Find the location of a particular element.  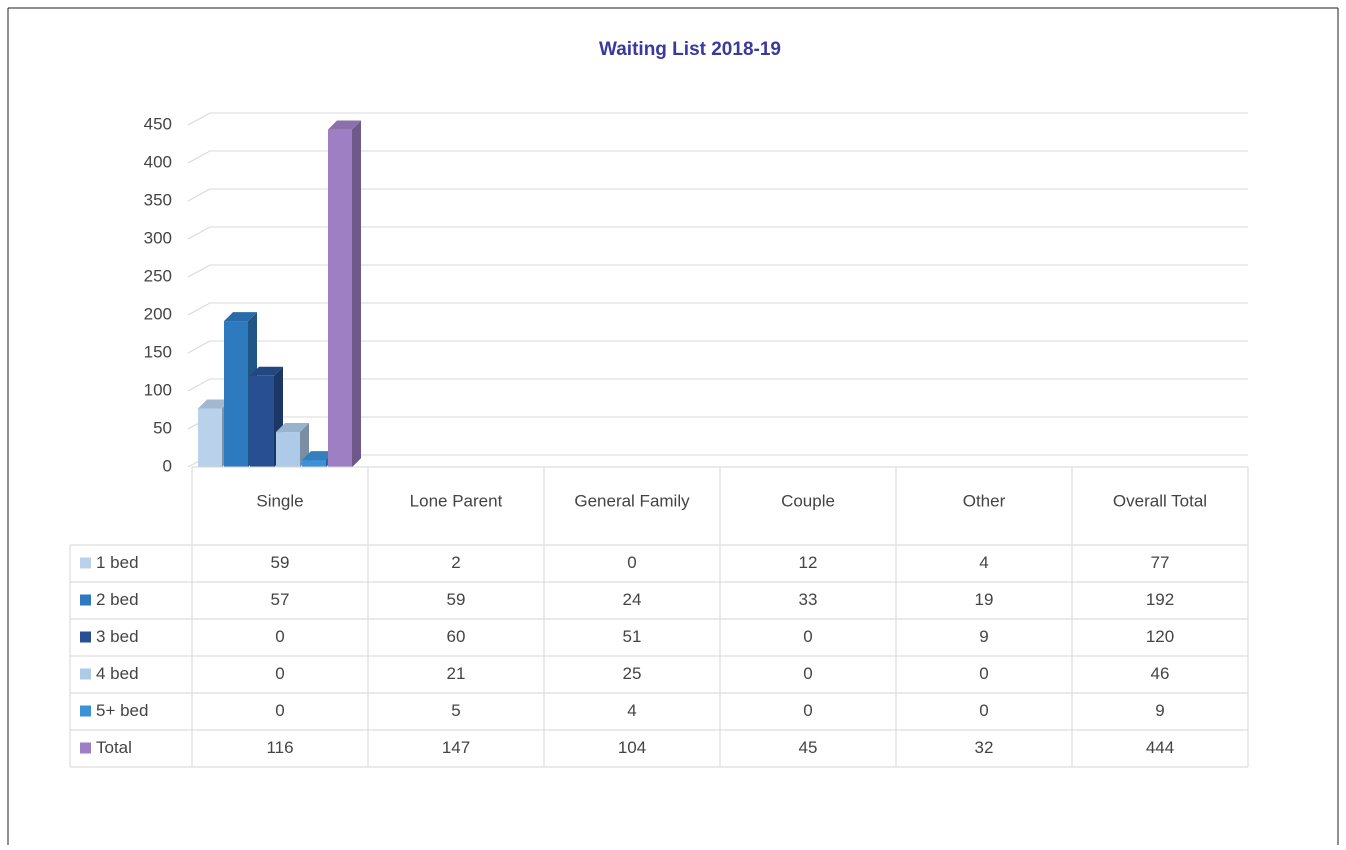

table-value: 116 is located at coordinates (279, 747).